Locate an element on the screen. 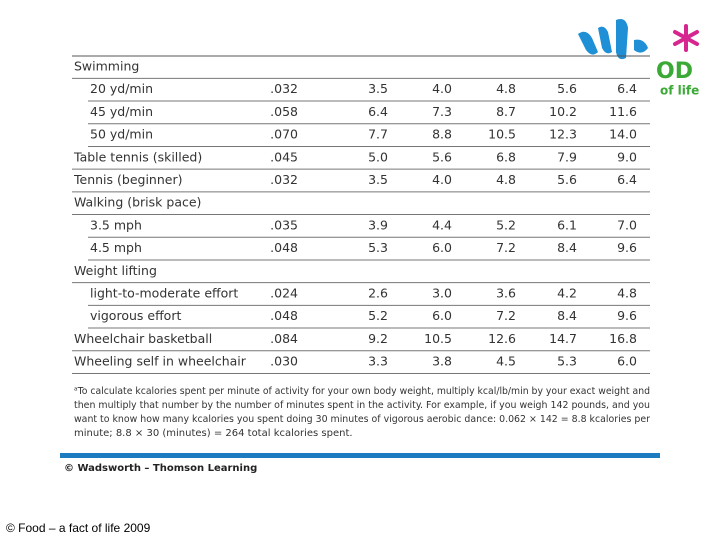 The height and width of the screenshot is (540, 720). cell-value: .058 is located at coordinates (284, 111).